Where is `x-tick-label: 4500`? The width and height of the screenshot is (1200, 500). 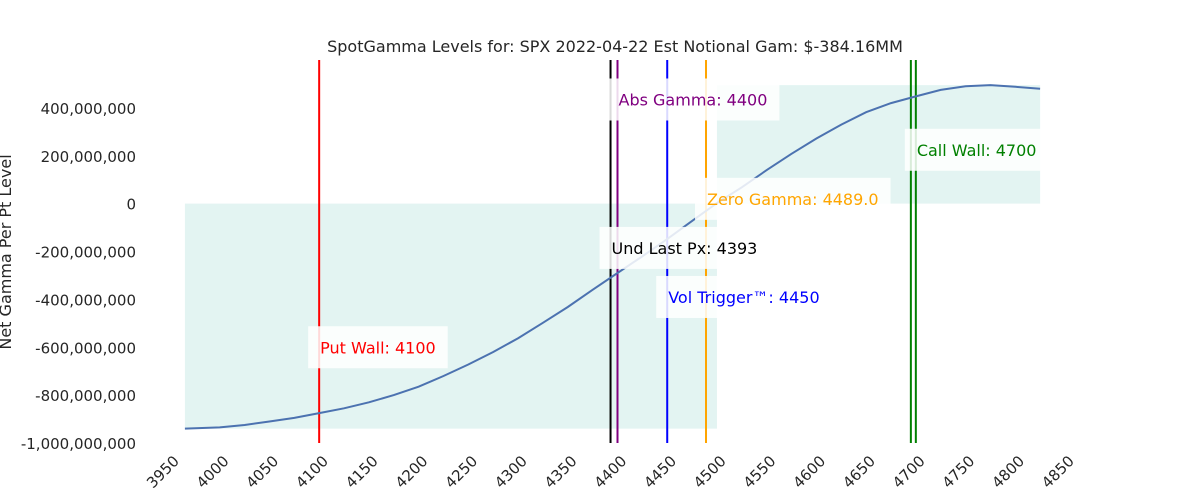 x-tick-label: 4500 is located at coordinates (710, 472).